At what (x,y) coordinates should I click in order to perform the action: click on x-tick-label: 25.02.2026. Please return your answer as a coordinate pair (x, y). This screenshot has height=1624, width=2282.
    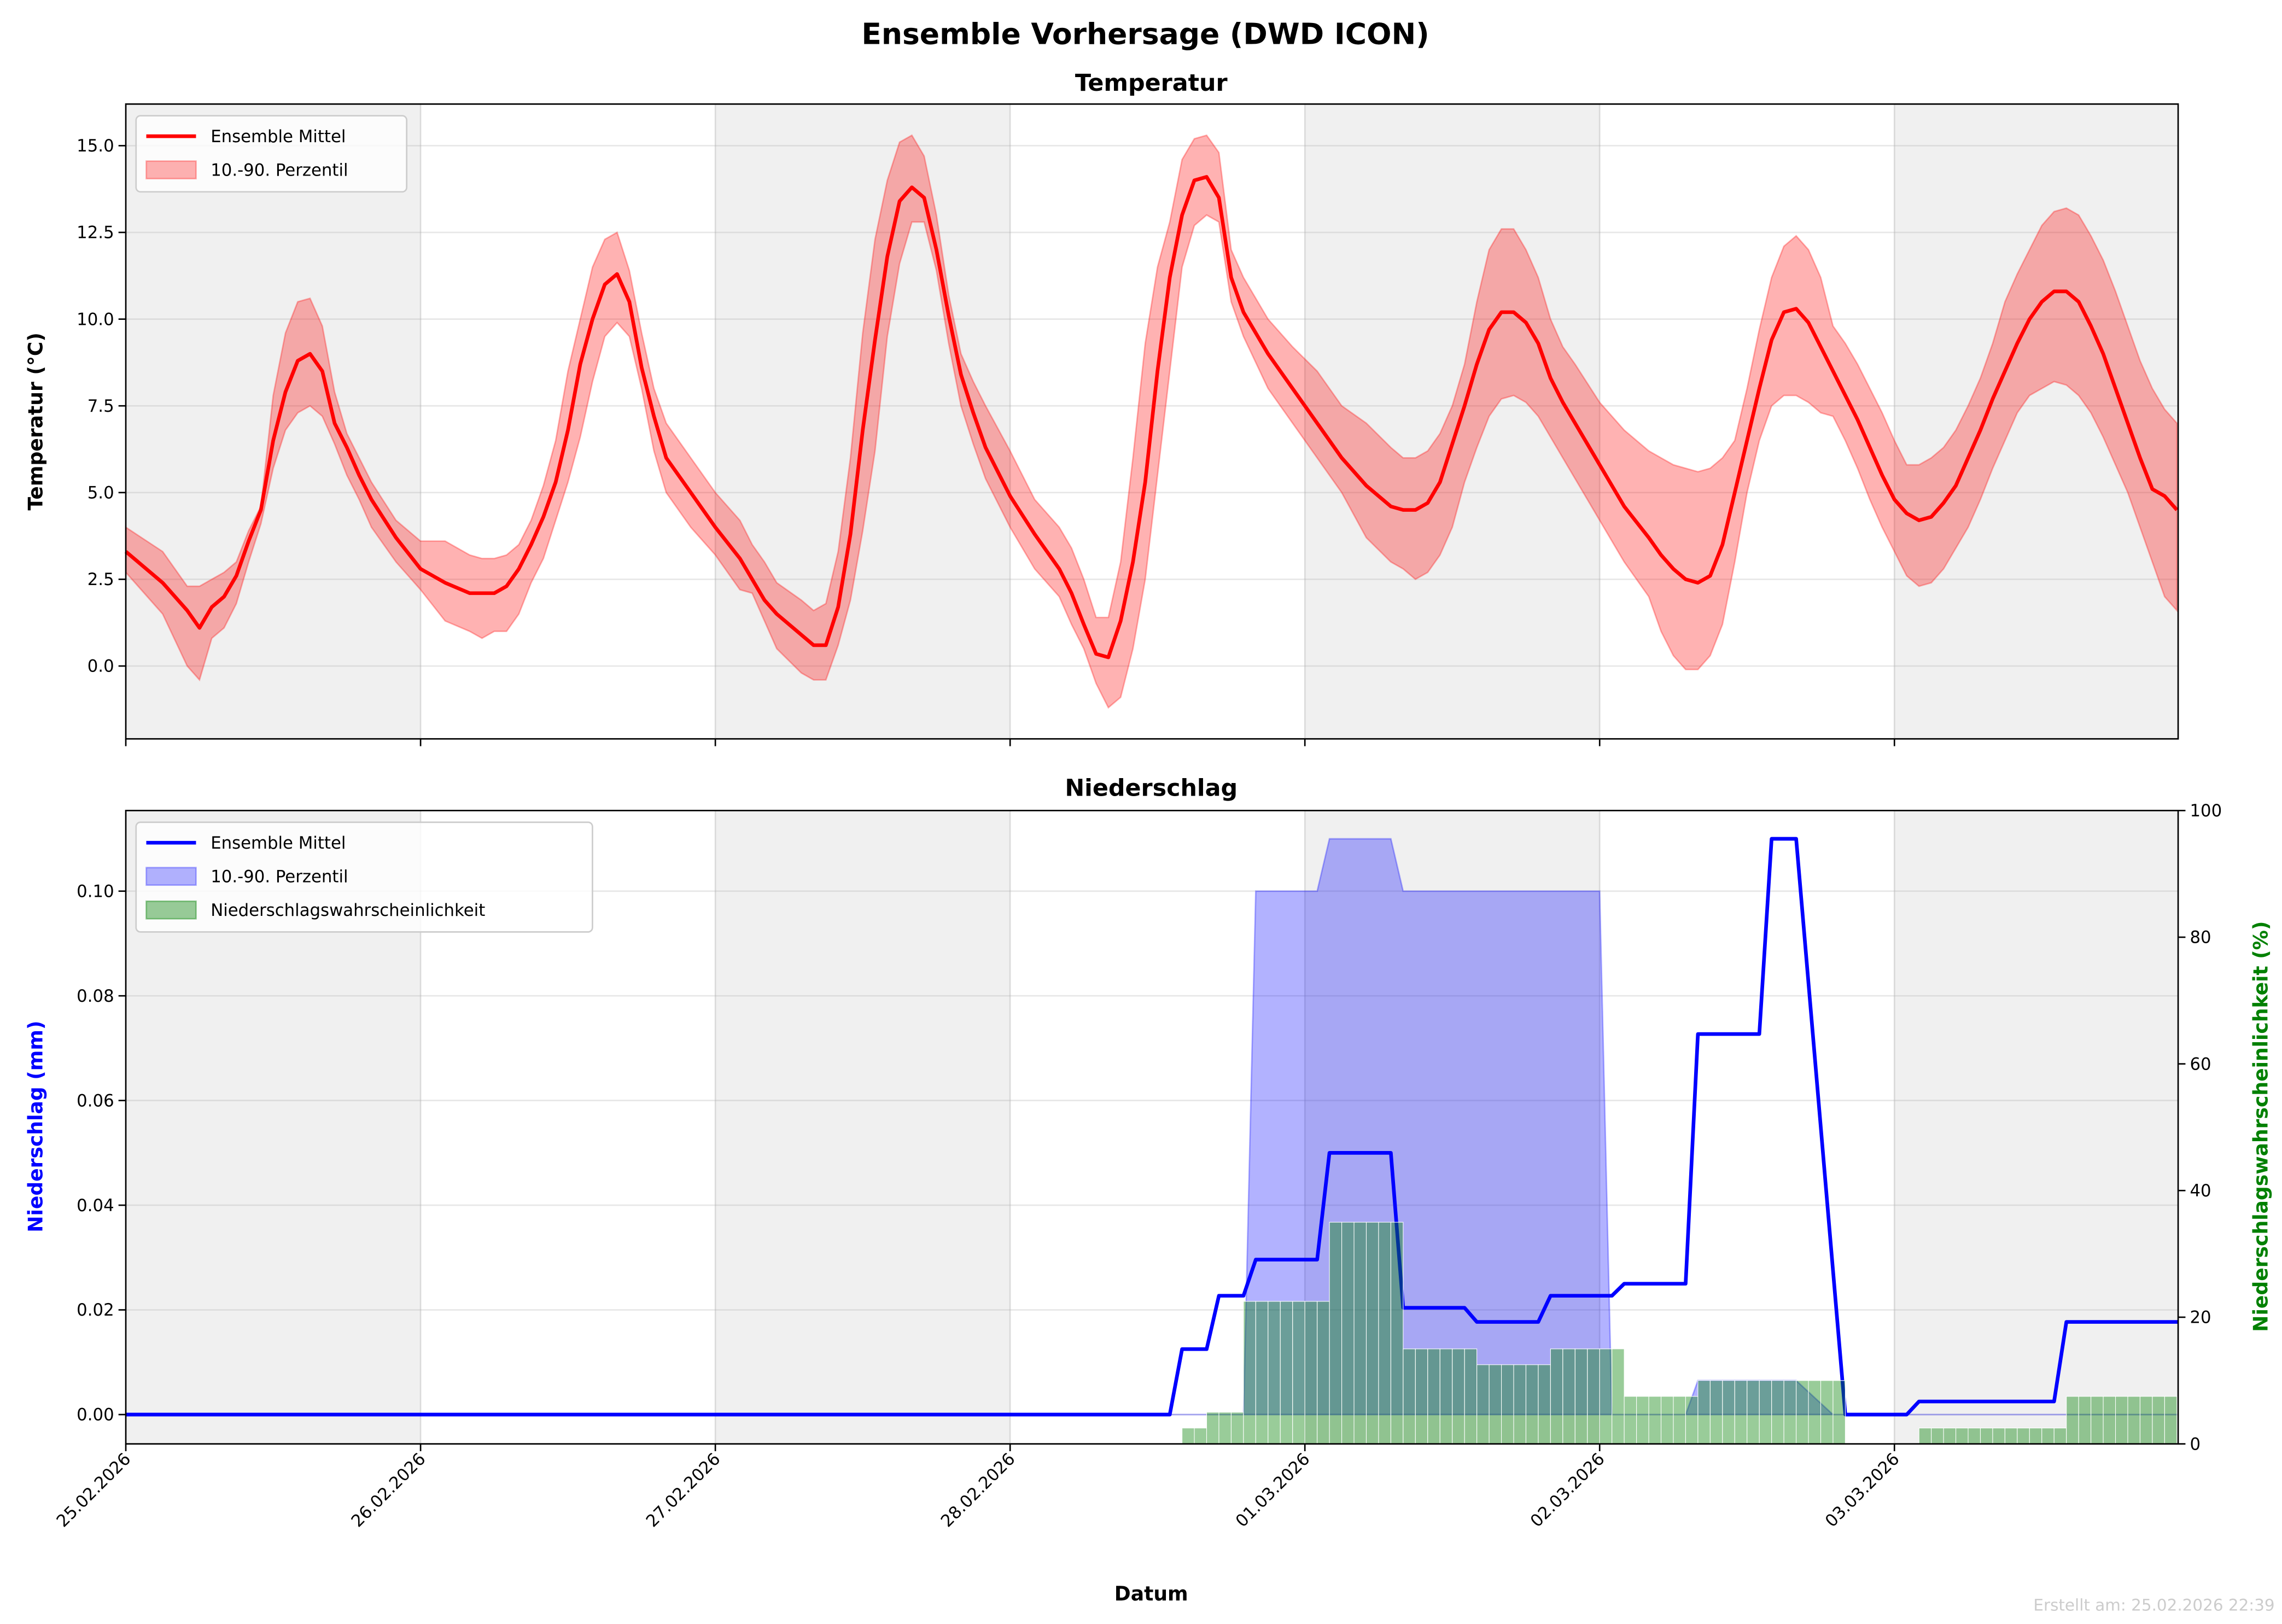
    Looking at the image, I should click on (93, 1490).